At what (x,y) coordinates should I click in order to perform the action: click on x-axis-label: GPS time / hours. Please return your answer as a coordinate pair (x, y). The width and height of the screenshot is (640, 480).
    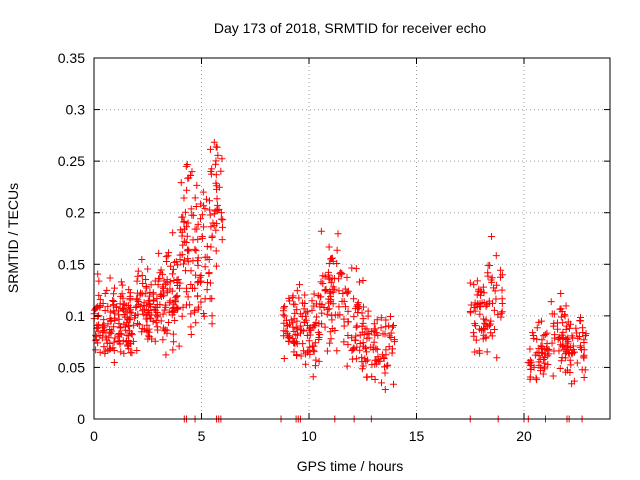
    Looking at the image, I should click on (350, 466).